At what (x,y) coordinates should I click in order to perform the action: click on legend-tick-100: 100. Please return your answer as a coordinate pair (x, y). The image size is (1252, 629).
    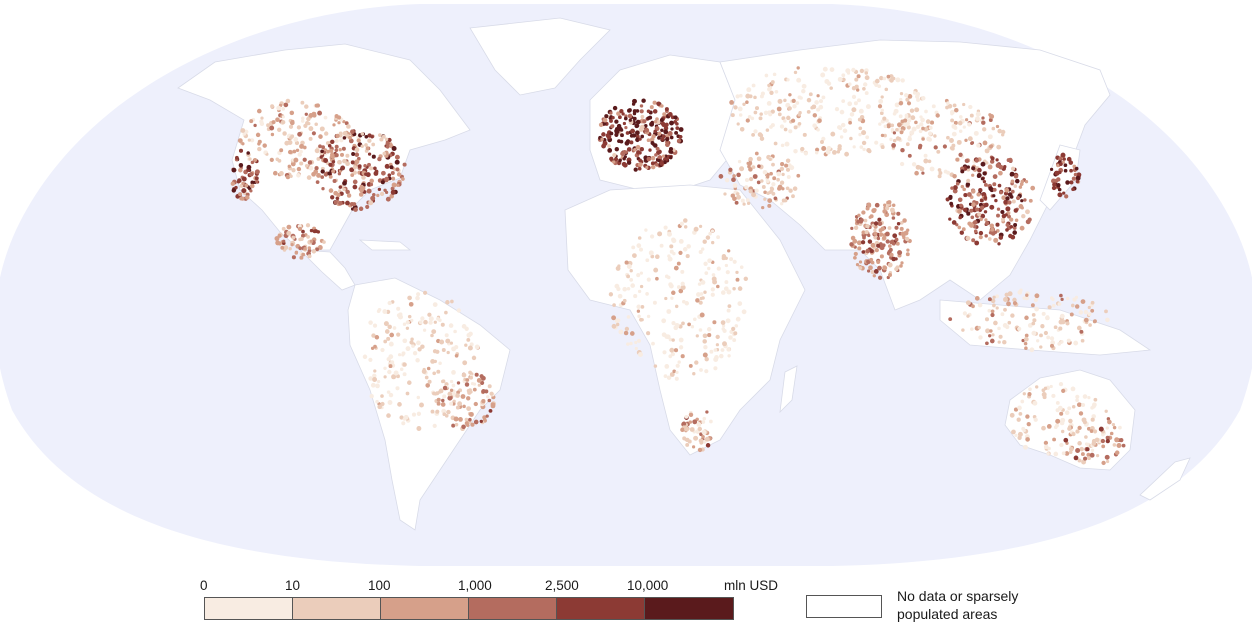
    Looking at the image, I should click on (379, 585).